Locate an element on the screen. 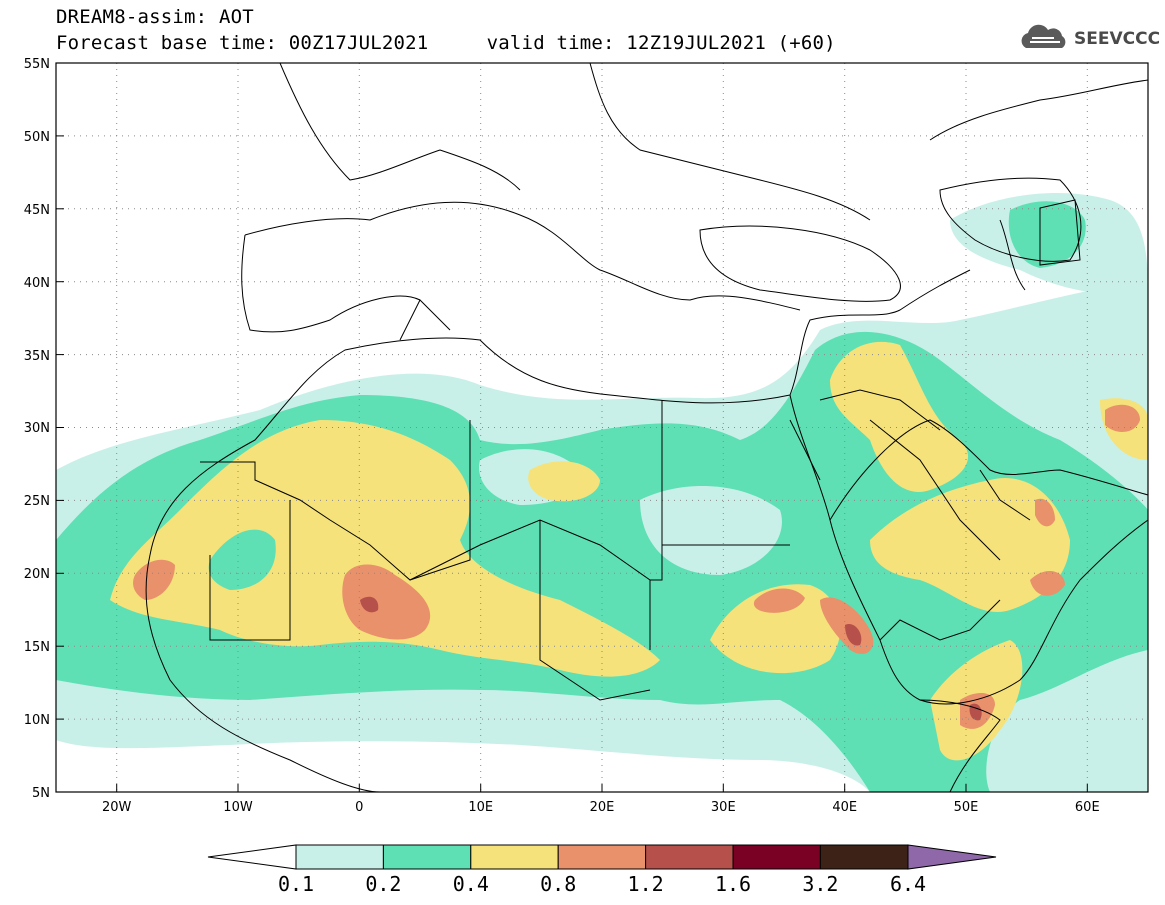  lon-label: 50E is located at coordinates (966, 807).